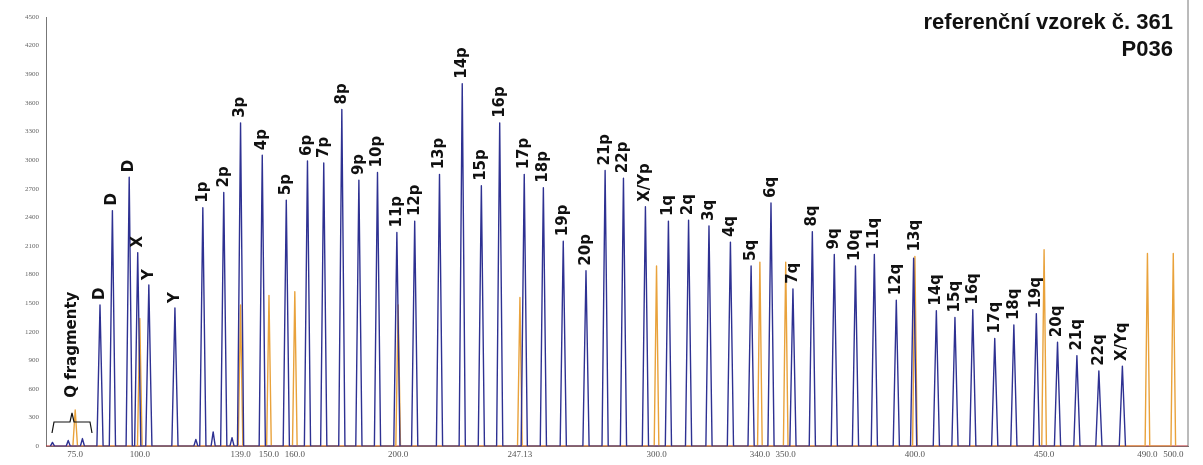 The width and height of the screenshot is (1203, 465). Describe the element at coordinates (811, 216) in the screenshot. I see `annotation: 8q` at that location.